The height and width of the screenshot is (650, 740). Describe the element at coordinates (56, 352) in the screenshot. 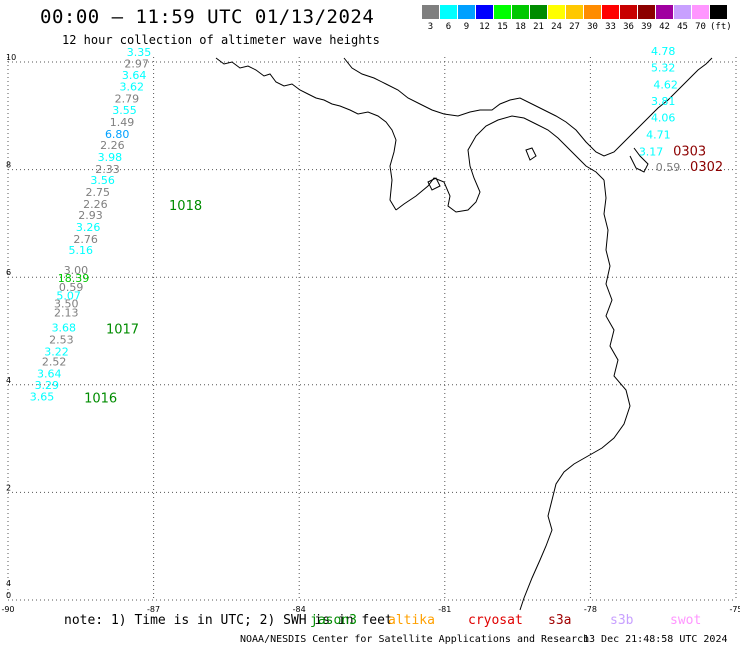

I see `wave-height-value: 3.22` at that location.